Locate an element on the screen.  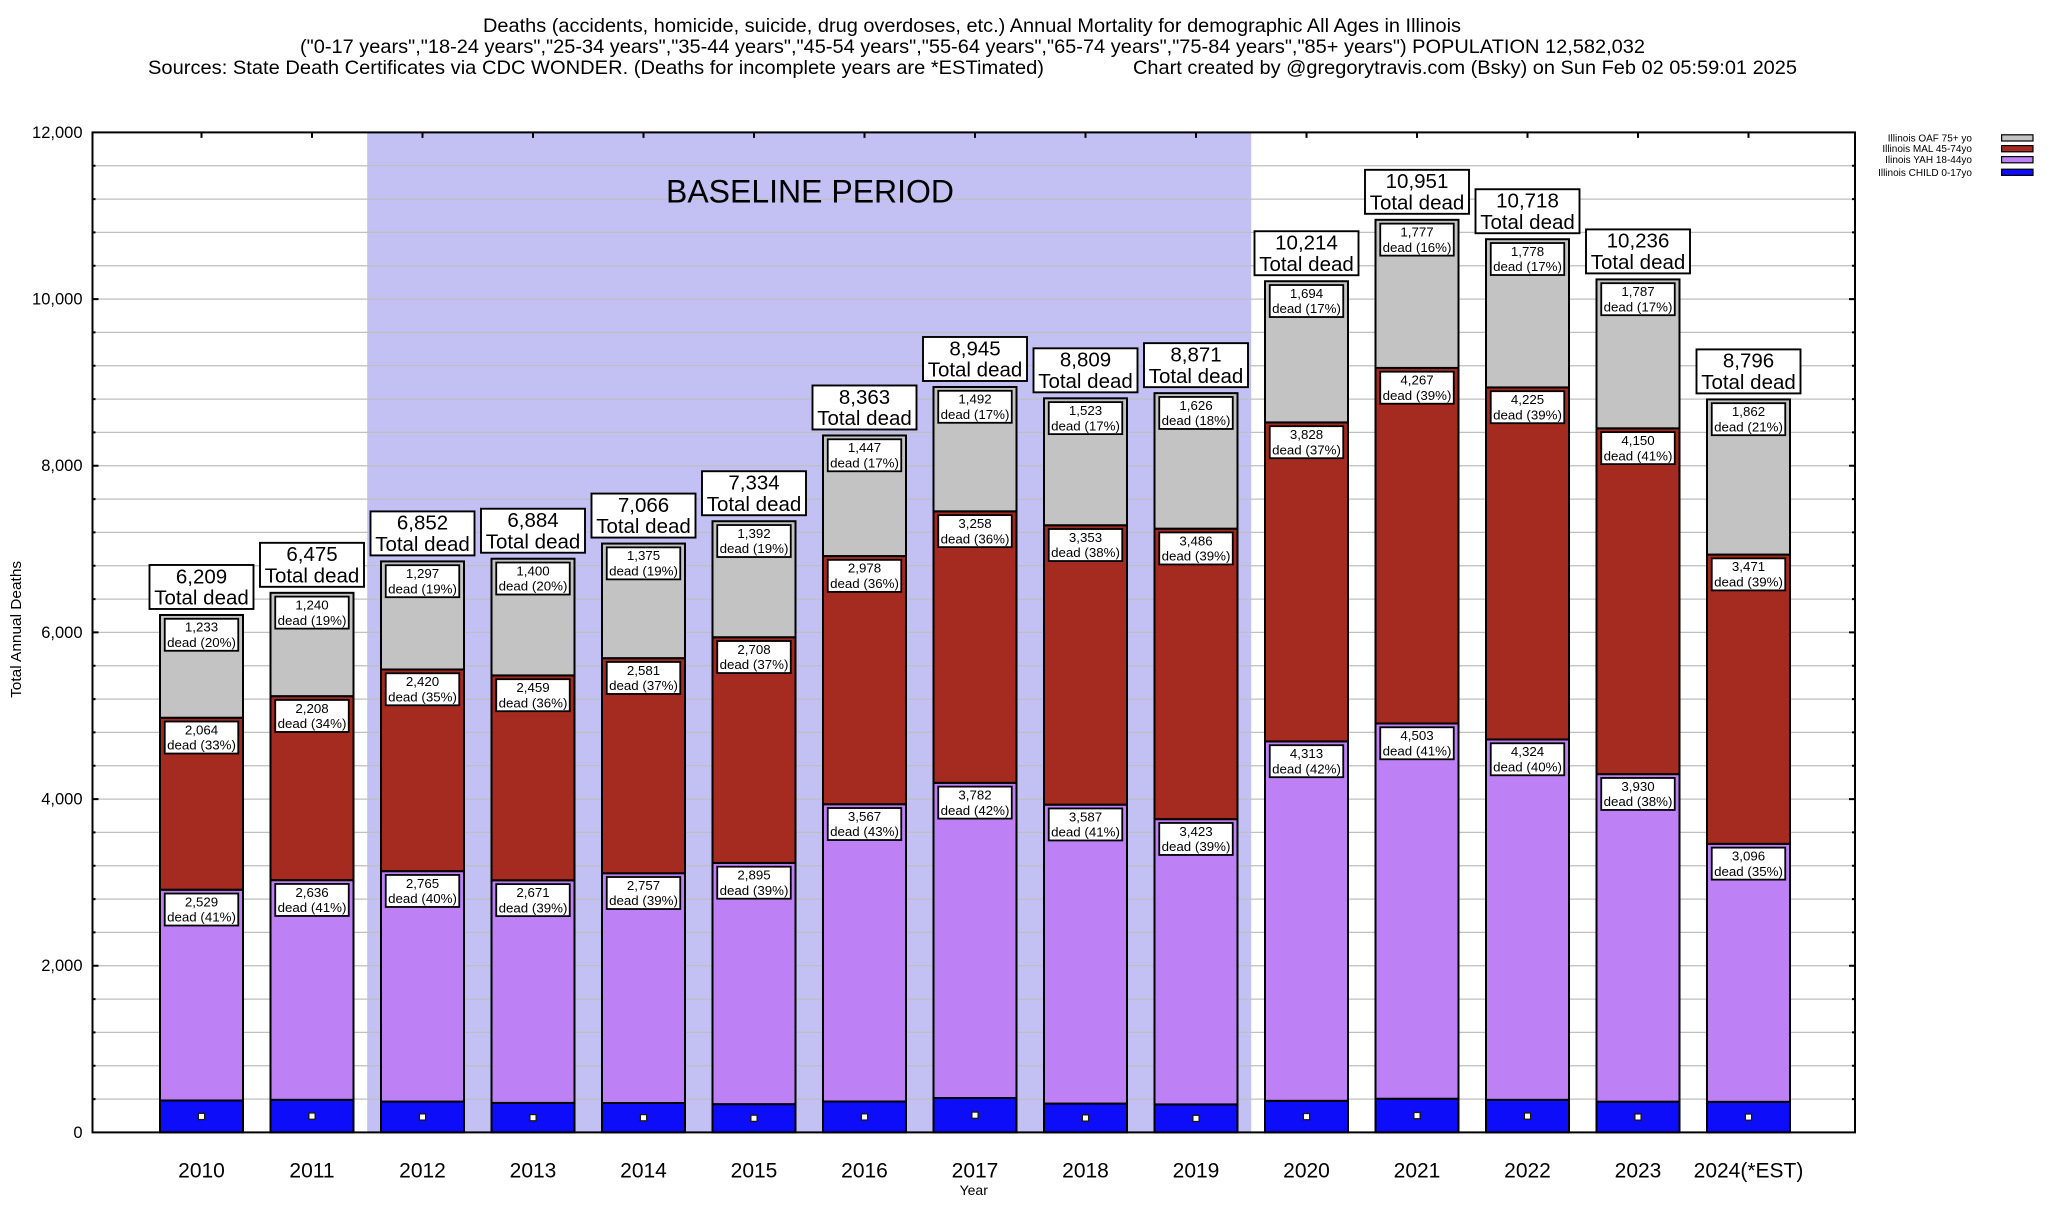
svg-text: 8,809 is located at coordinates (1085, 360).